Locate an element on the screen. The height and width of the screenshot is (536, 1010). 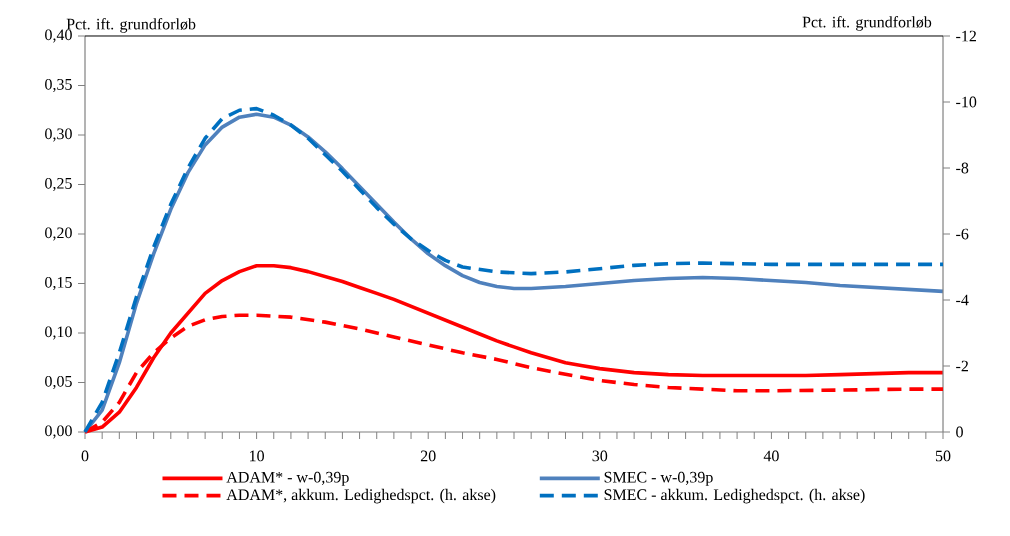
y-tick-label: 0,05 is located at coordinates (58, 382).